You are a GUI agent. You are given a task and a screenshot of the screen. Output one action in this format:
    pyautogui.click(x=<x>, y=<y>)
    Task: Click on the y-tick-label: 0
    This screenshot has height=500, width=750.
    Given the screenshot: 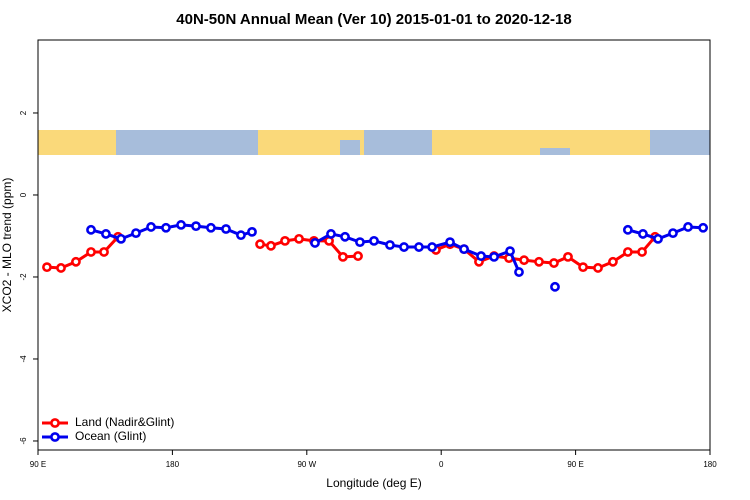 What is the action you would take?
    pyautogui.click(x=23, y=194)
    